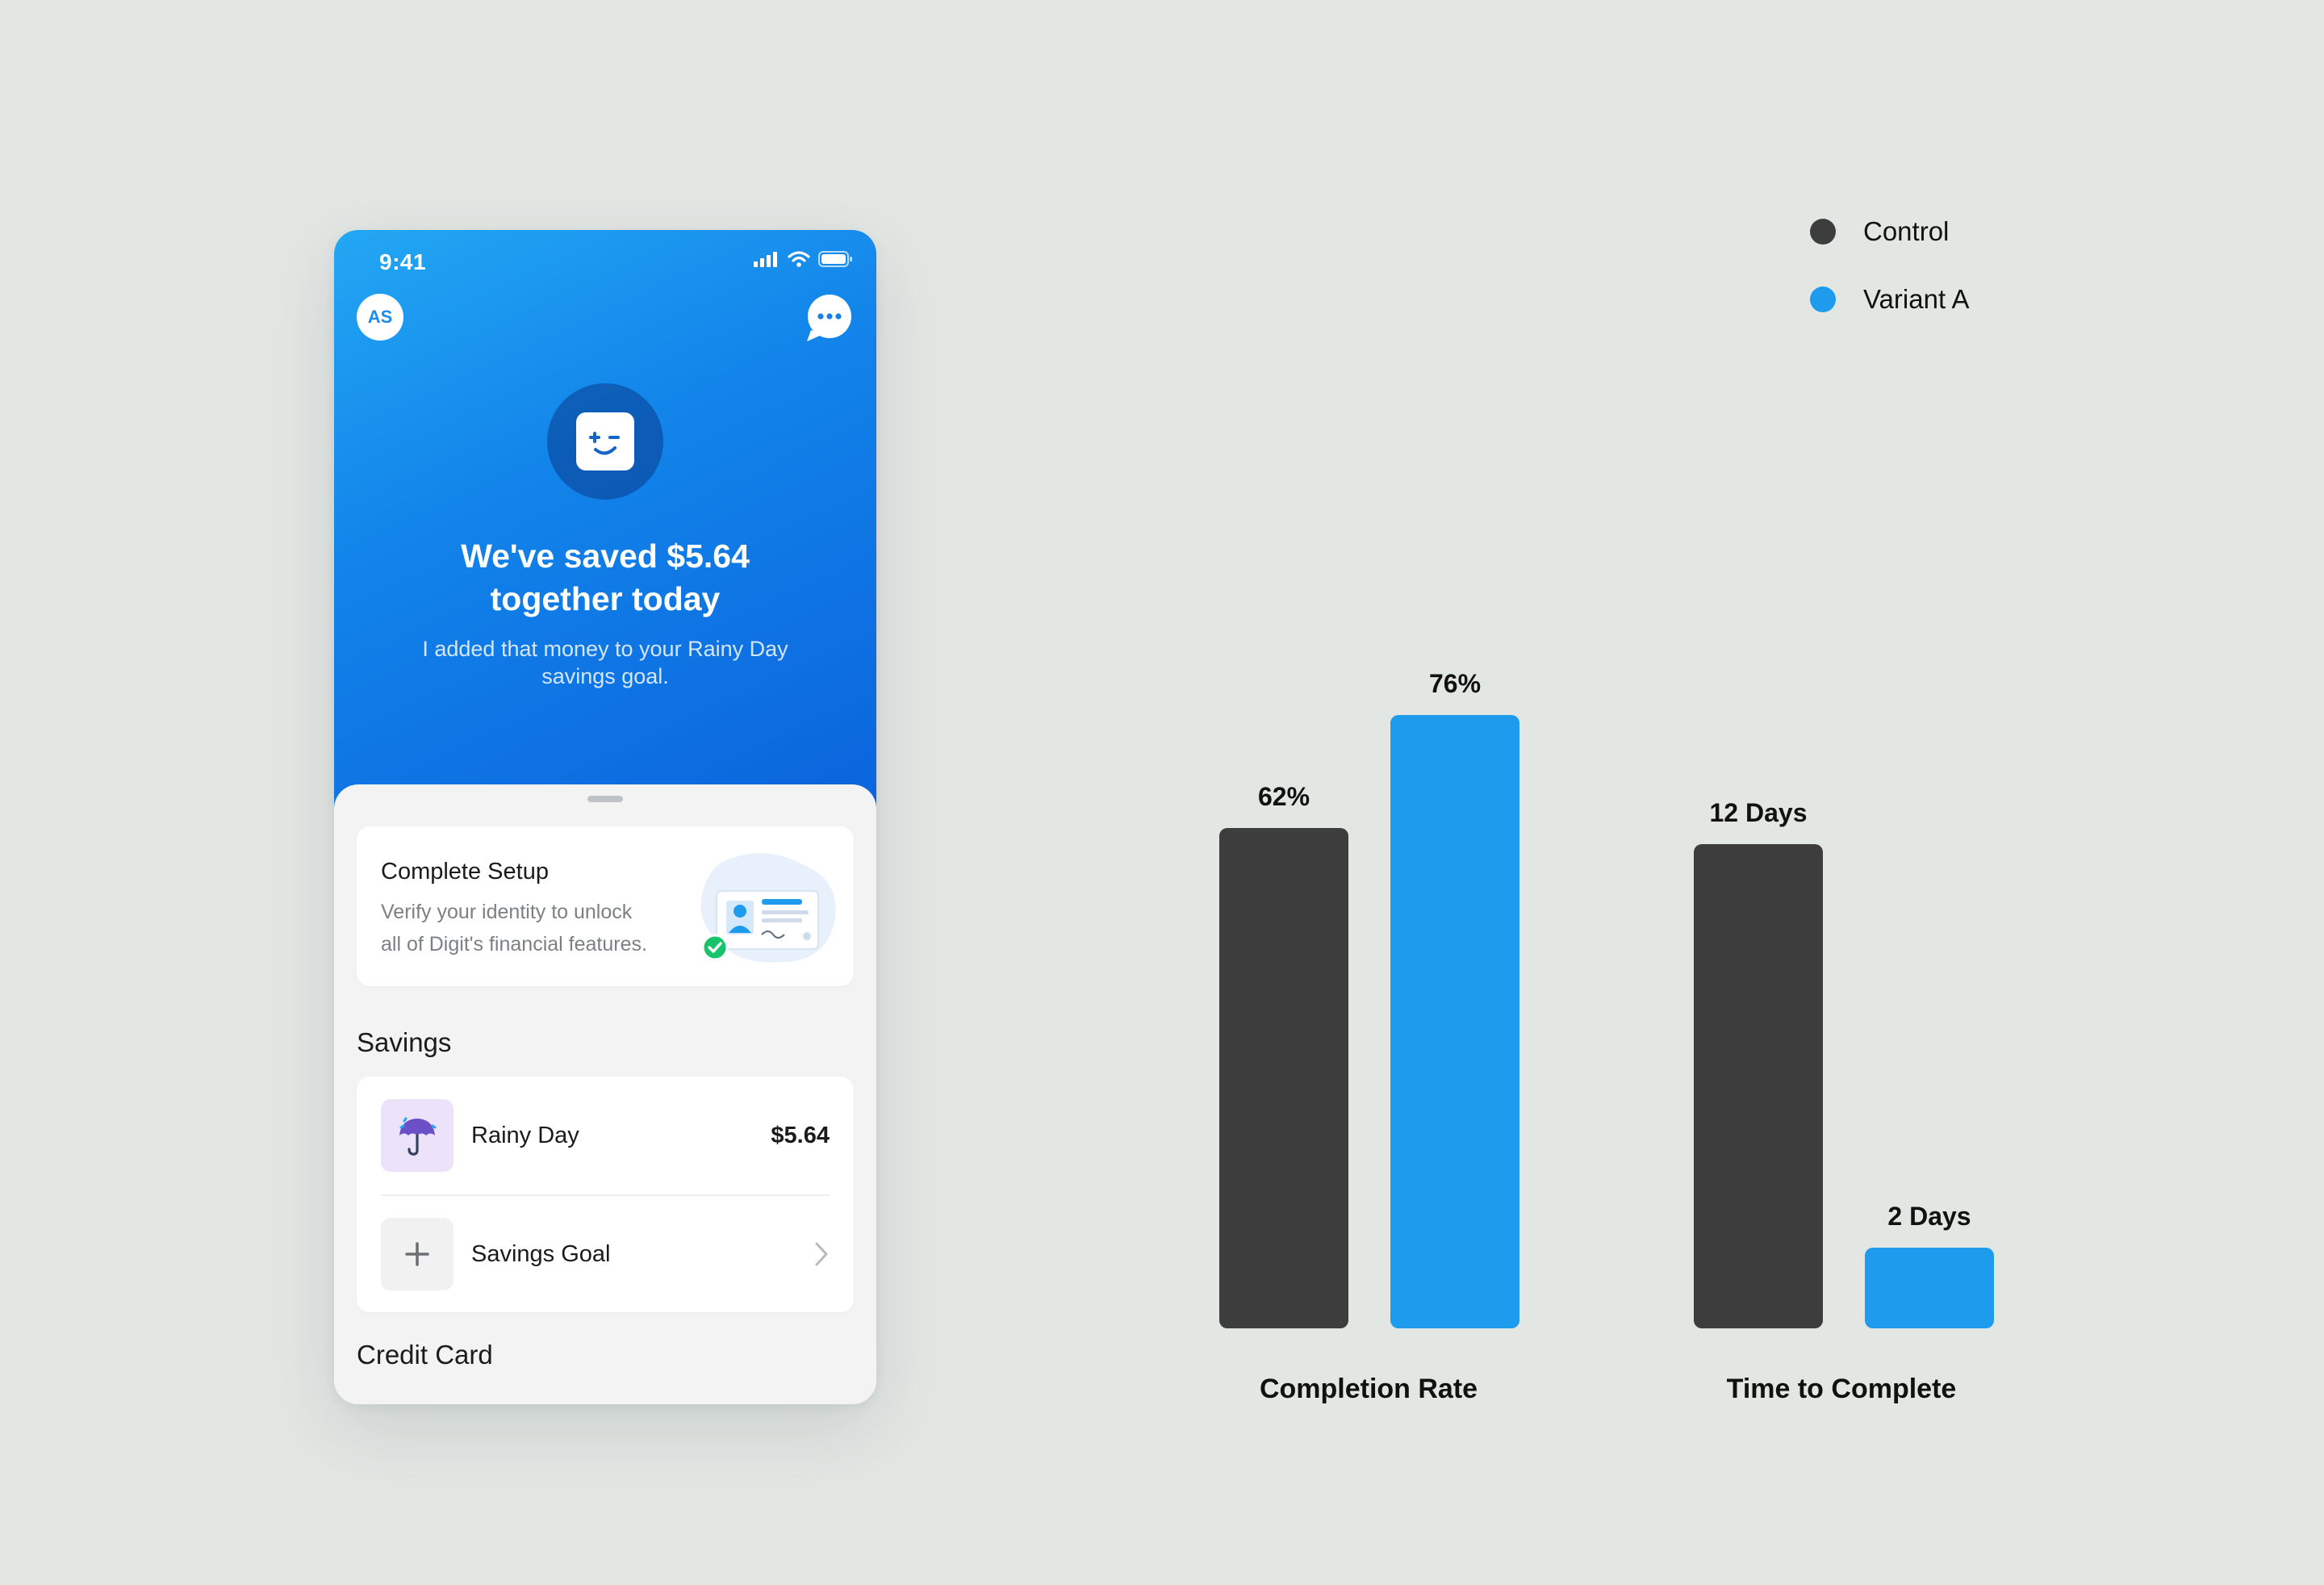 Image resolution: width=2324 pixels, height=1585 pixels. Describe the element at coordinates (1284, 1078) in the screenshot. I see `bar-completion-rate-control` at that location.